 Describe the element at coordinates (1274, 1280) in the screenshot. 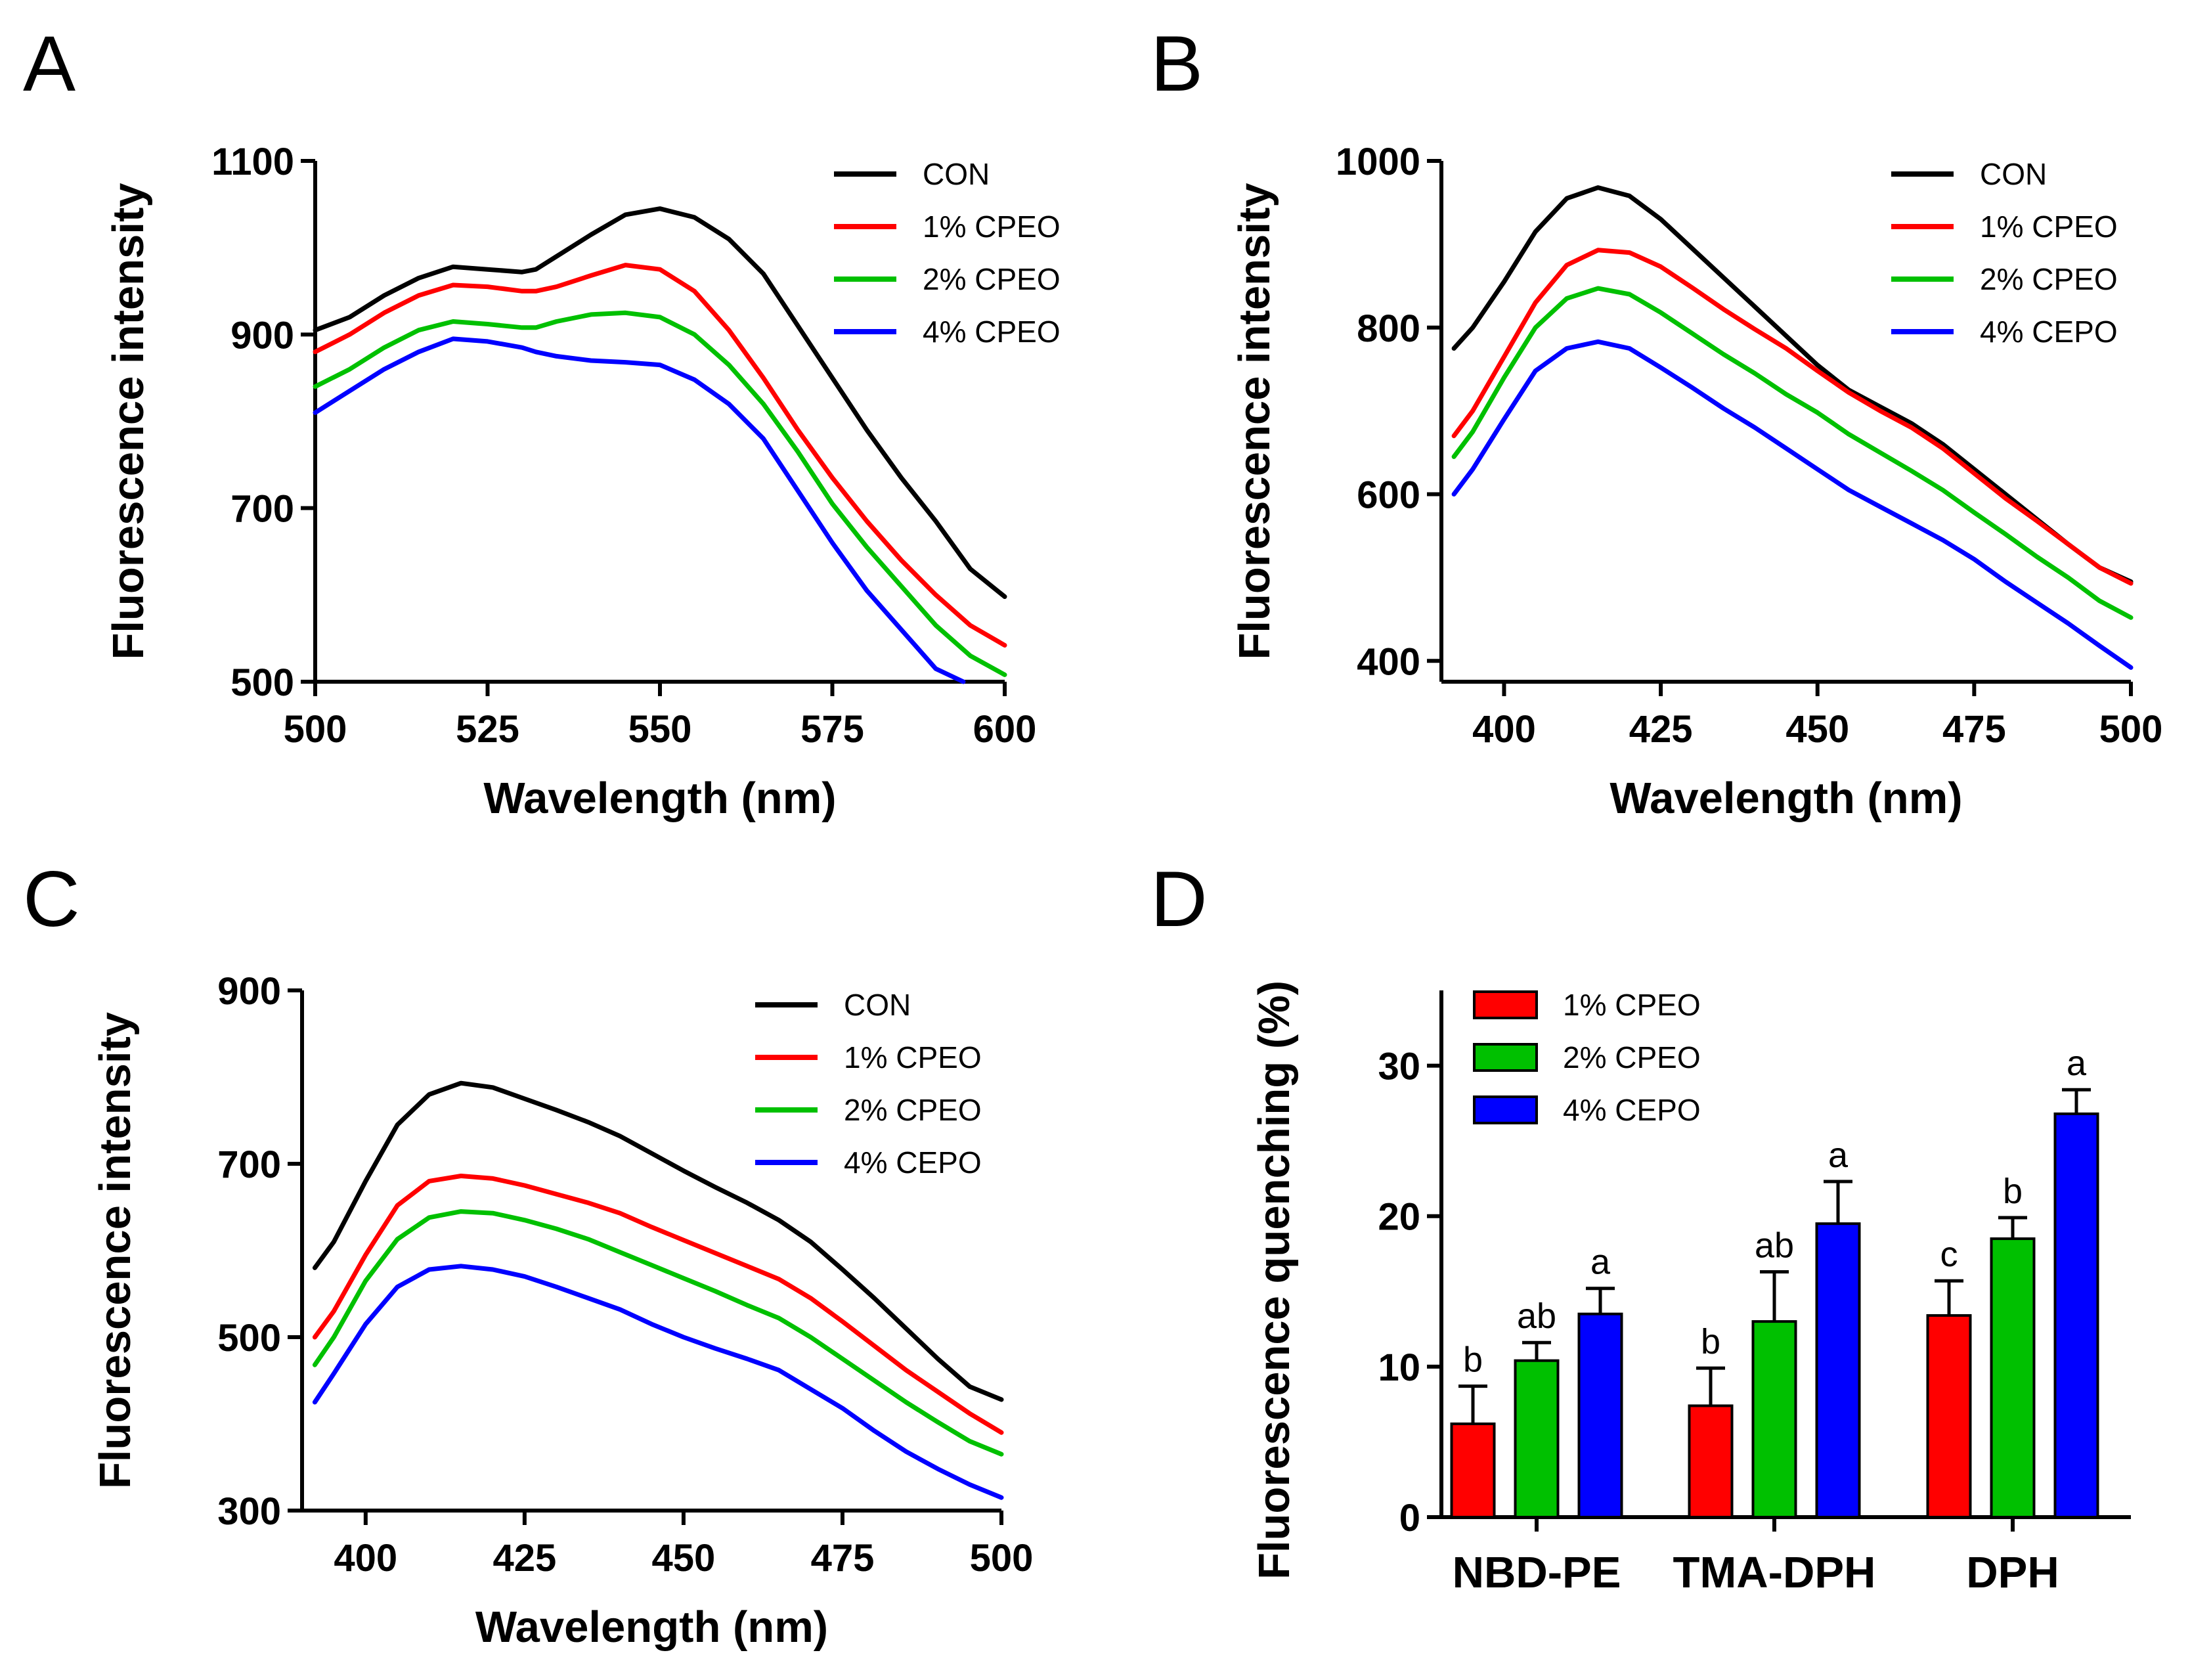

I see `y-axis-title: Fluorescence quenching (%)` at that location.